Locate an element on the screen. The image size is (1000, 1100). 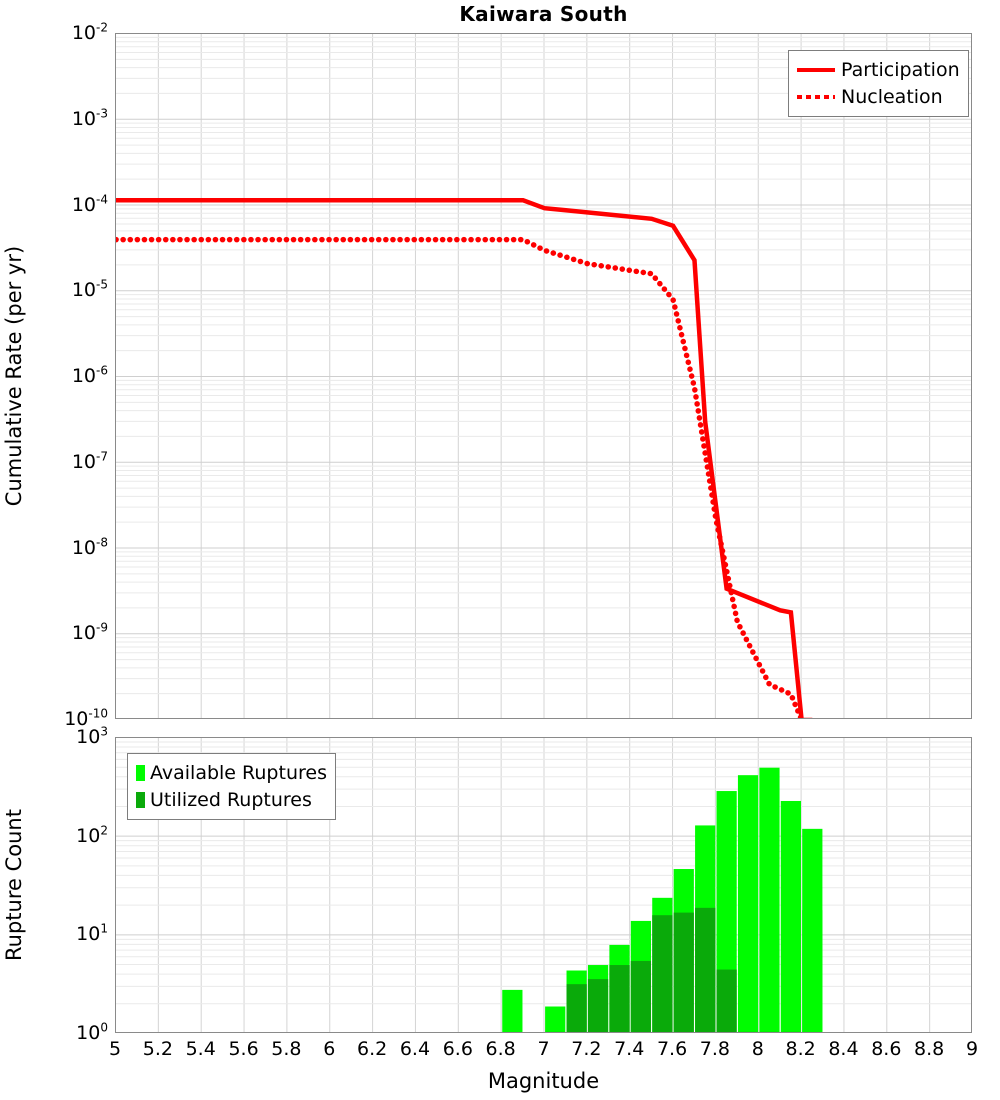
x-tick-label: 6.2 is located at coordinates (372, 1049).